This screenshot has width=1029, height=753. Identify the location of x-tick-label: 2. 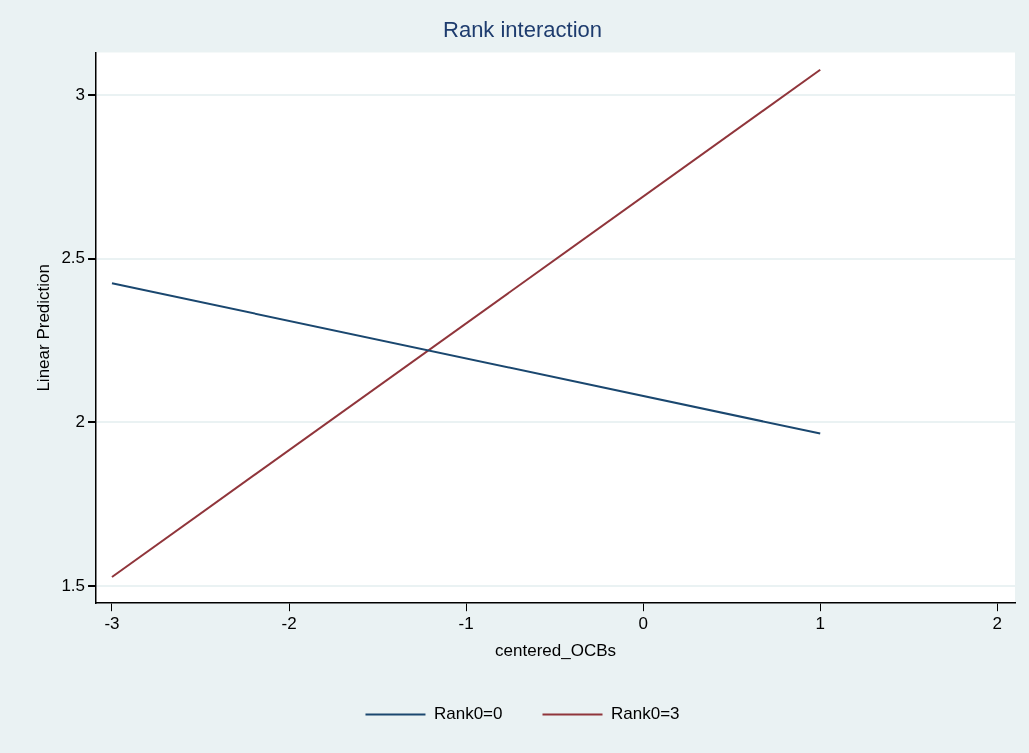
(997, 624).